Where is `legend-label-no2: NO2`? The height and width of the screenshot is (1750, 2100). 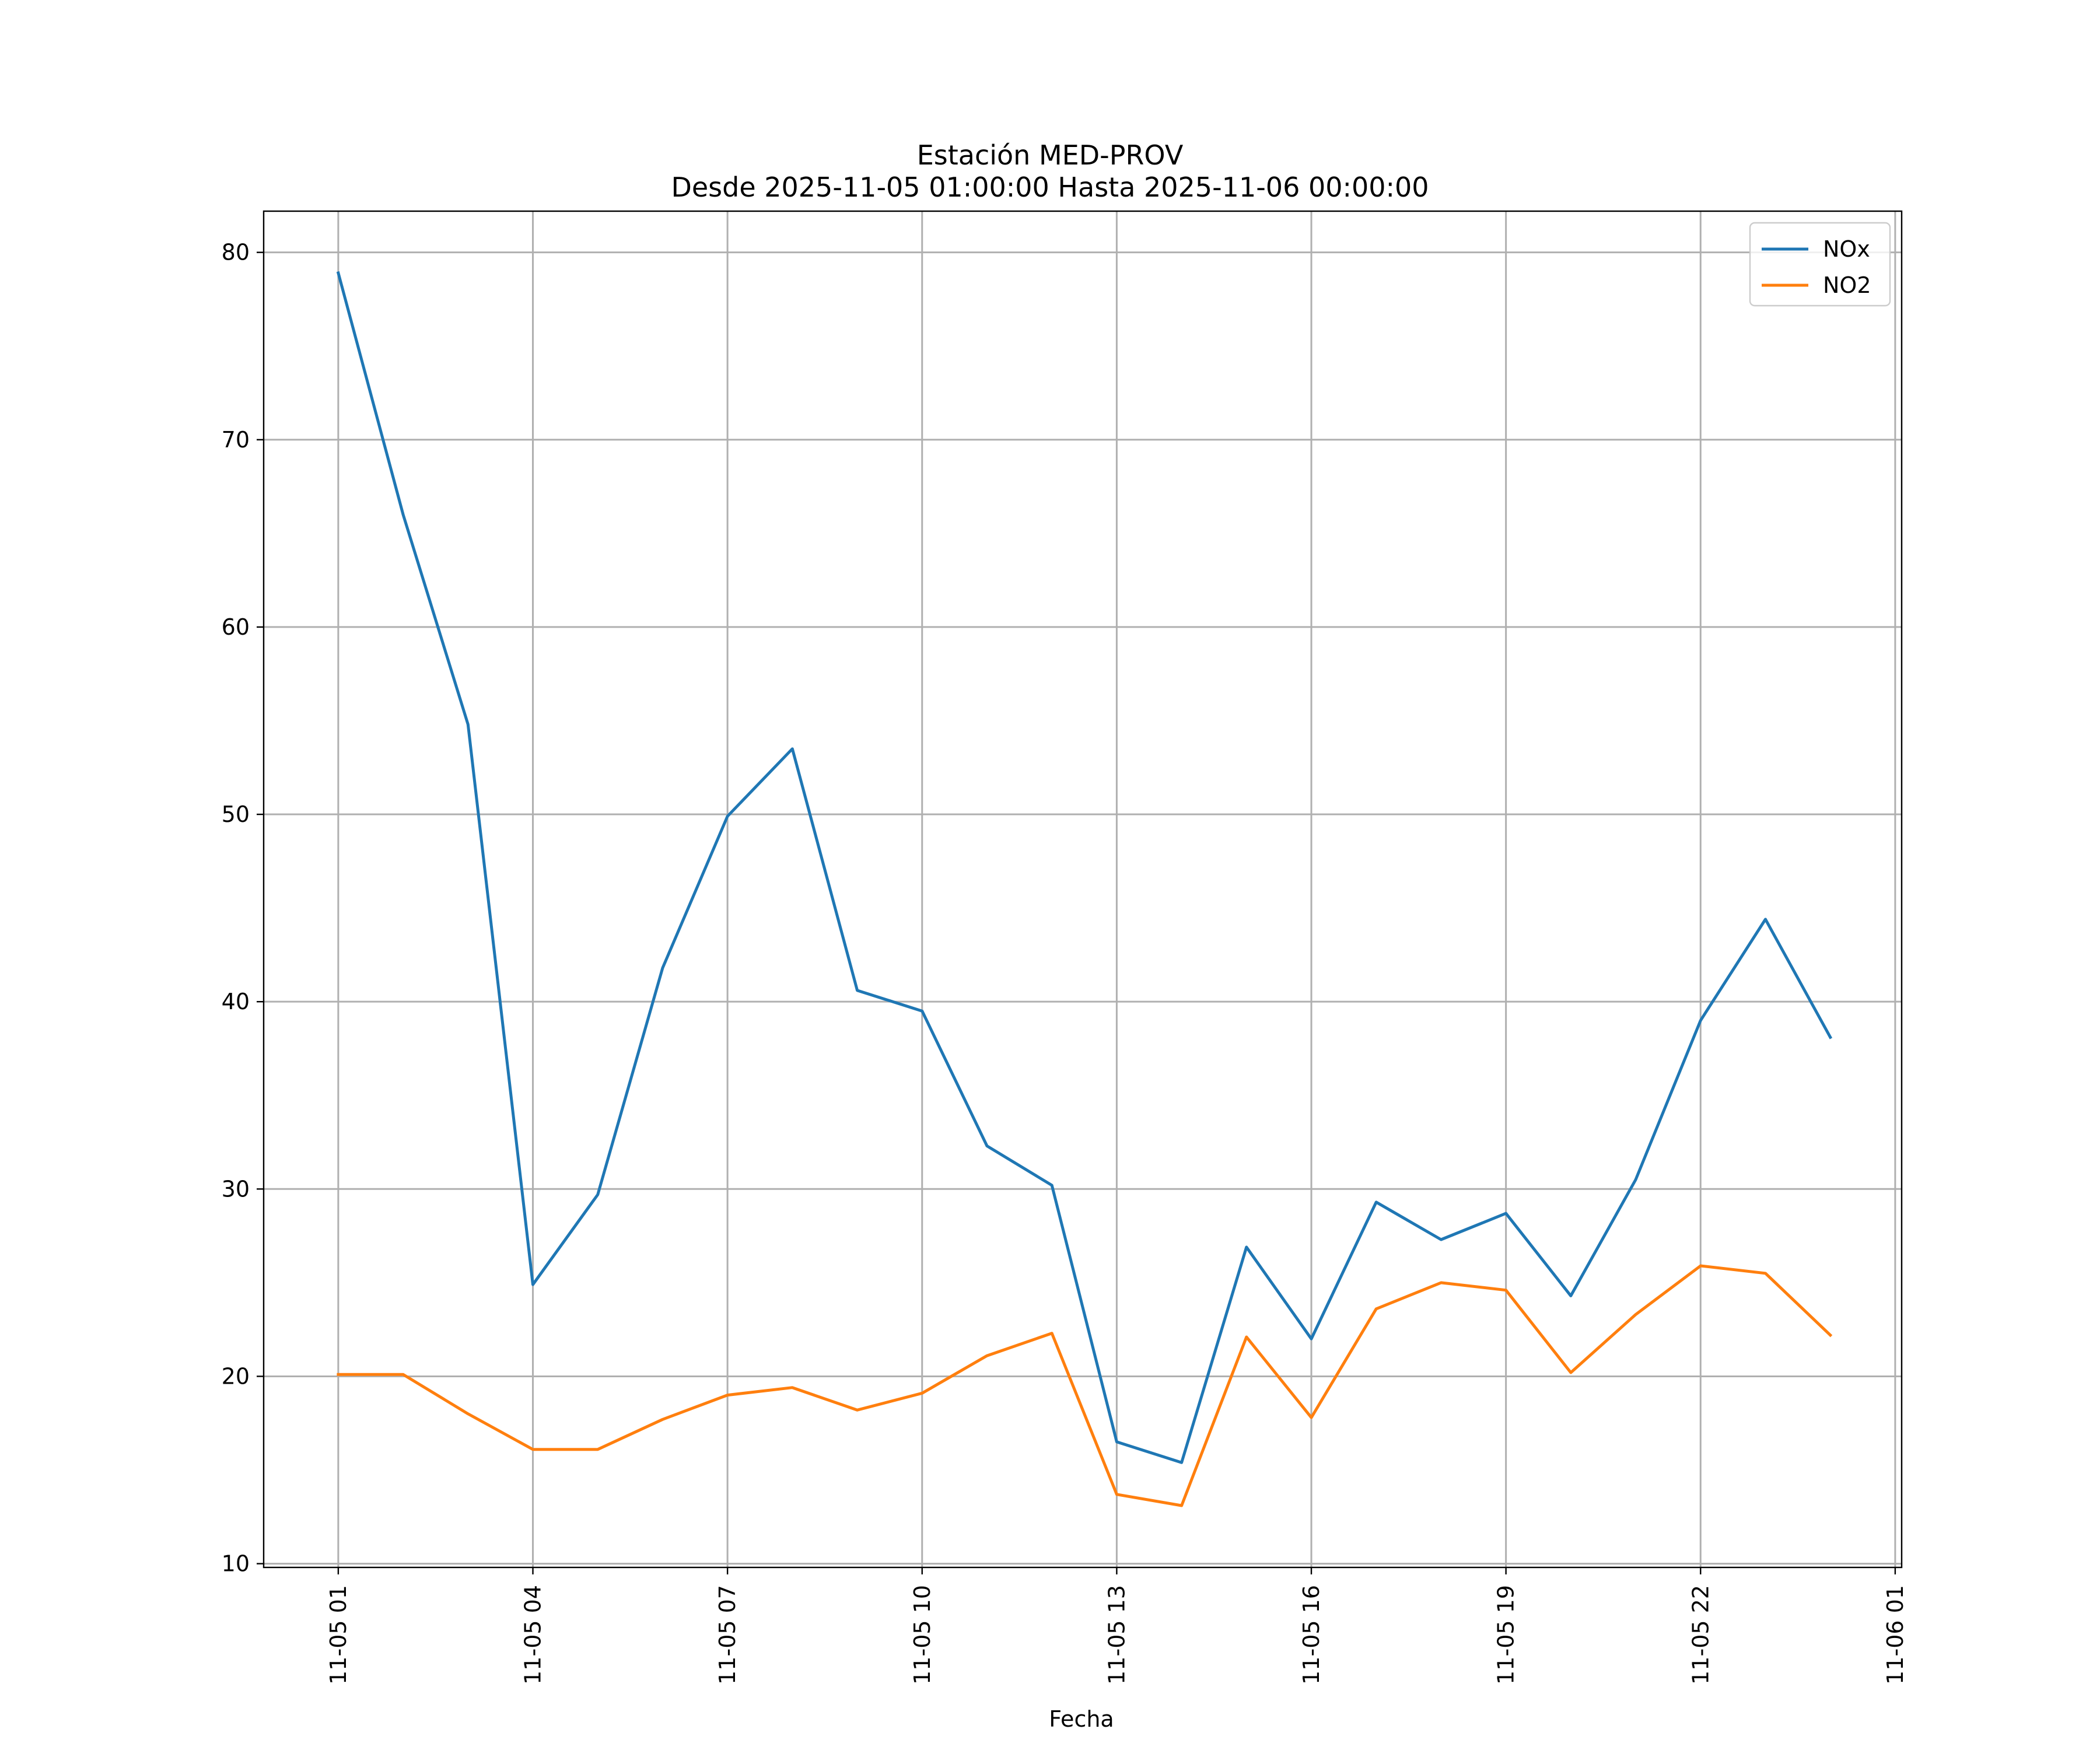 legend-label-no2: NO2 is located at coordinates (1847, 285).